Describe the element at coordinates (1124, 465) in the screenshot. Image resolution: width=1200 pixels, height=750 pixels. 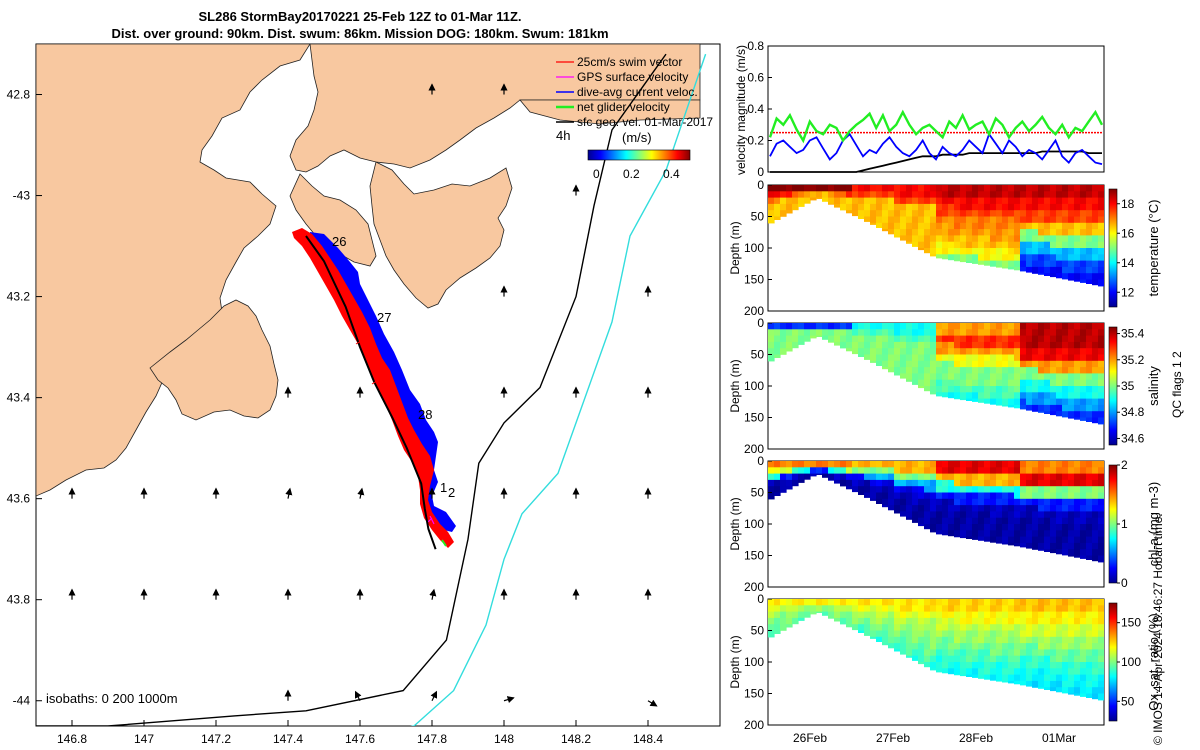
I see `colorbar-tick-label: 2` at that location.